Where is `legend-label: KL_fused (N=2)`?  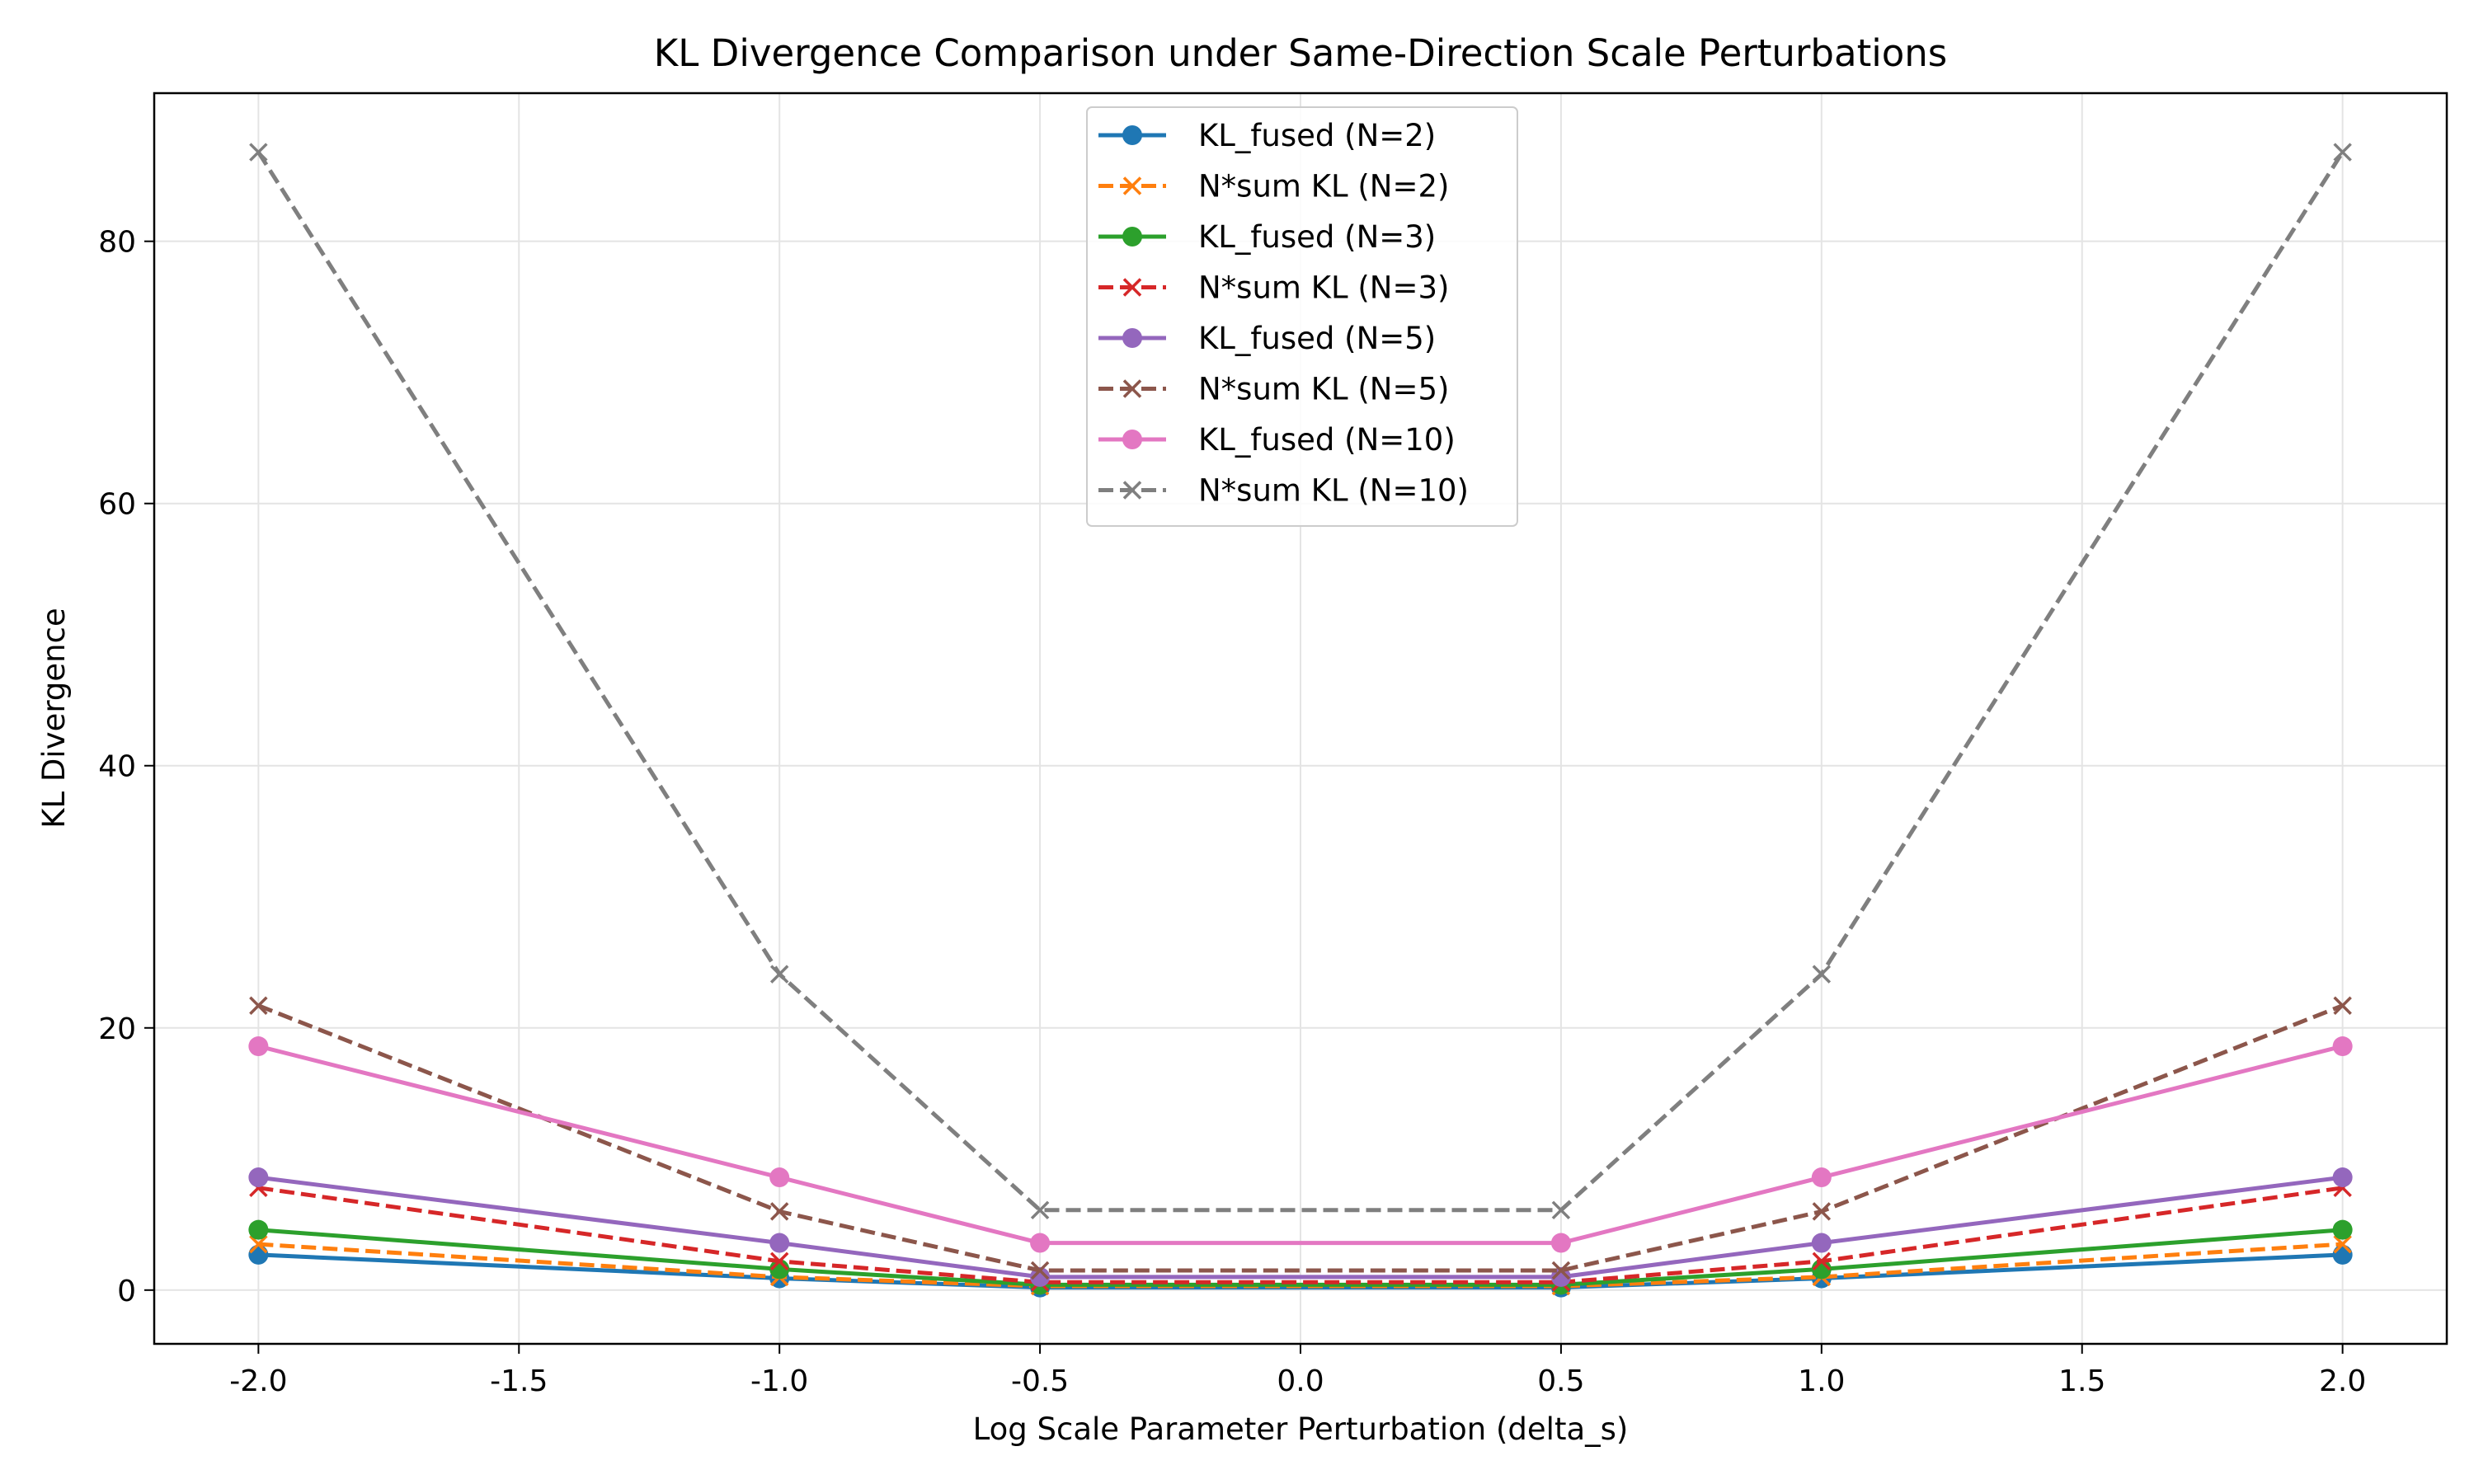
legend-label: KL_fused (N=2) is located at coordinates (1317, 135).